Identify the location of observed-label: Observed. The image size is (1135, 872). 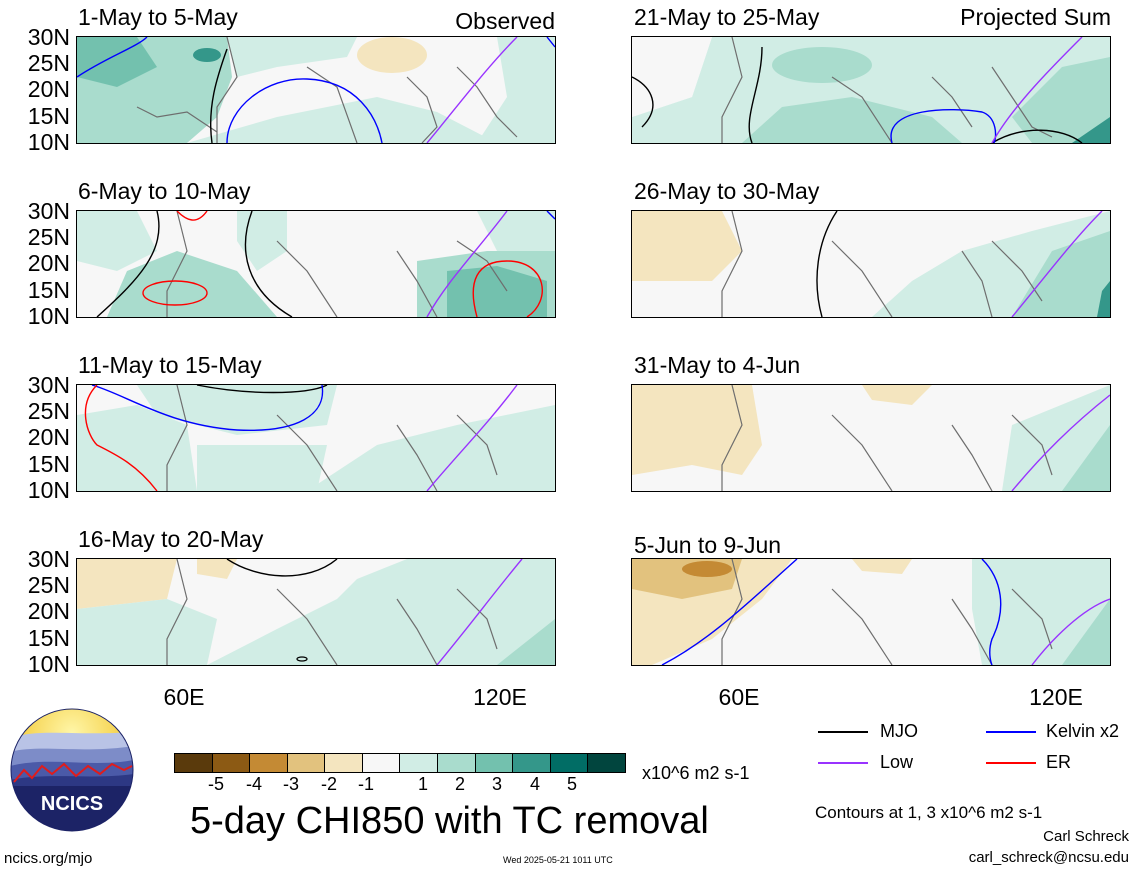
(505, 21).